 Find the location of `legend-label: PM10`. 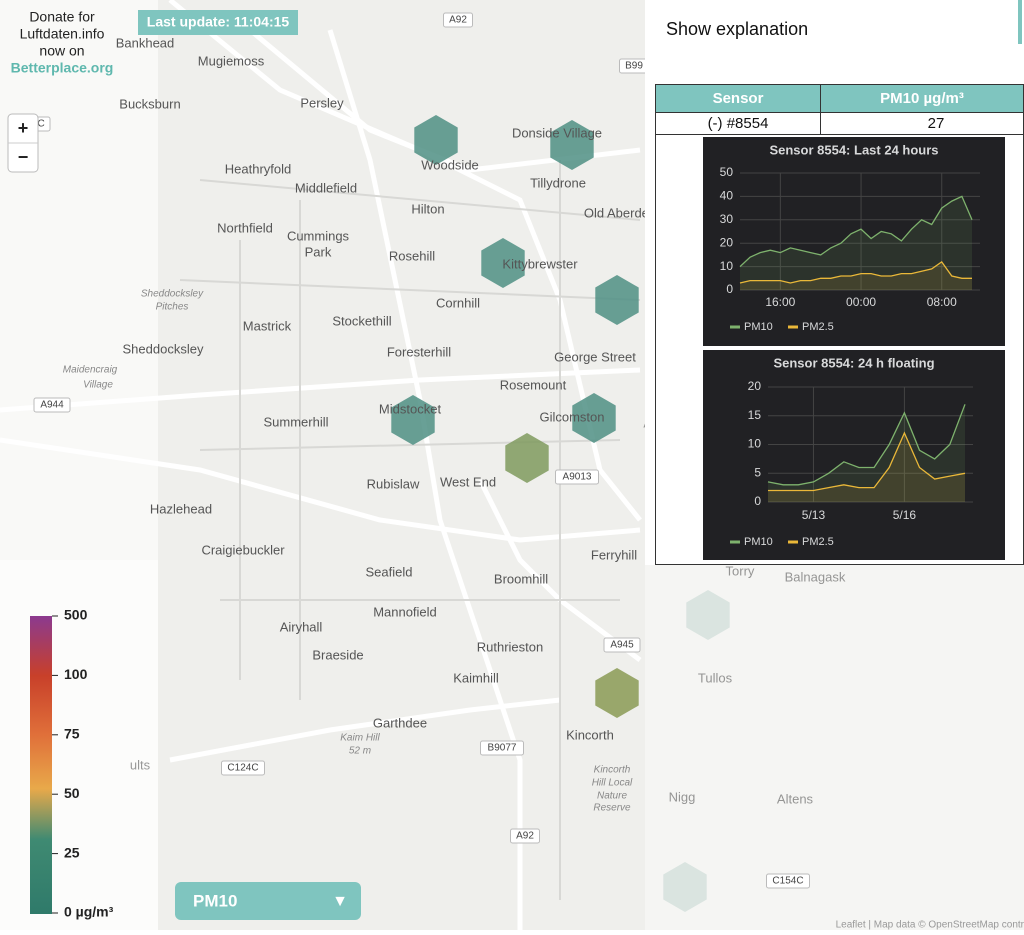

legend-label: PM10 is located at coordinates (758, 542).